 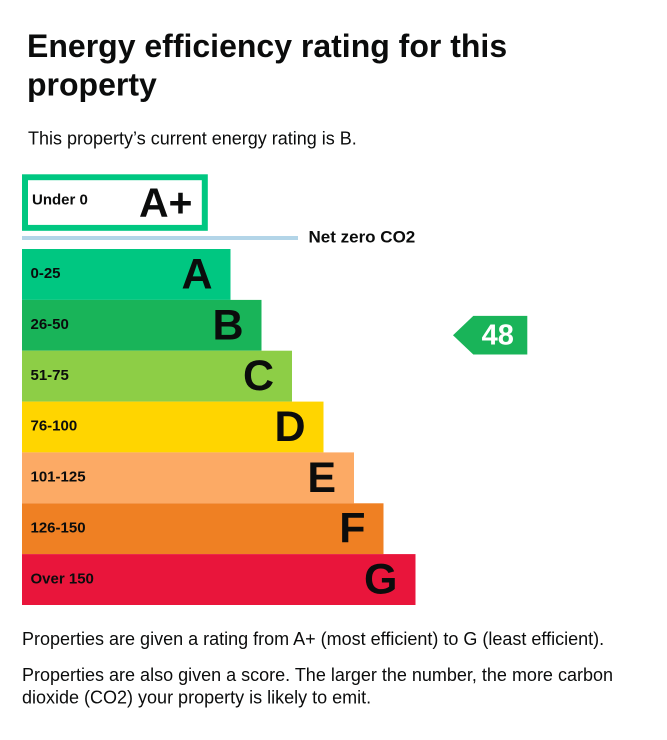 What do you see at coordinates (50, 324) in the screenshot?
I see `svg-text: 26-50` at bounding box center [50, 324].